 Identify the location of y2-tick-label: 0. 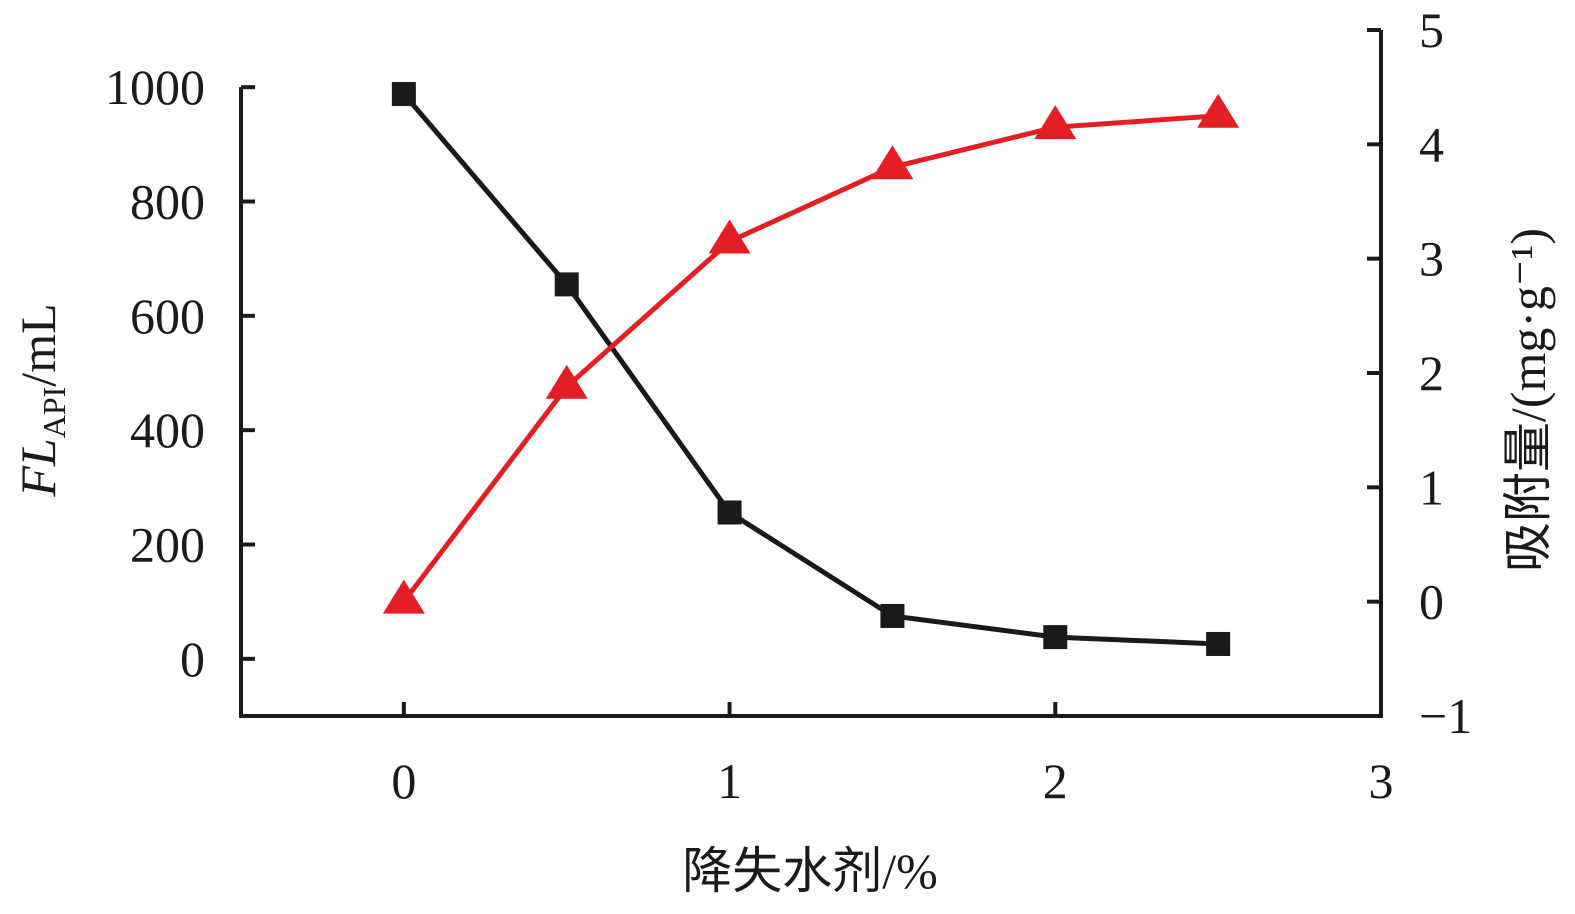
(1431, 602).